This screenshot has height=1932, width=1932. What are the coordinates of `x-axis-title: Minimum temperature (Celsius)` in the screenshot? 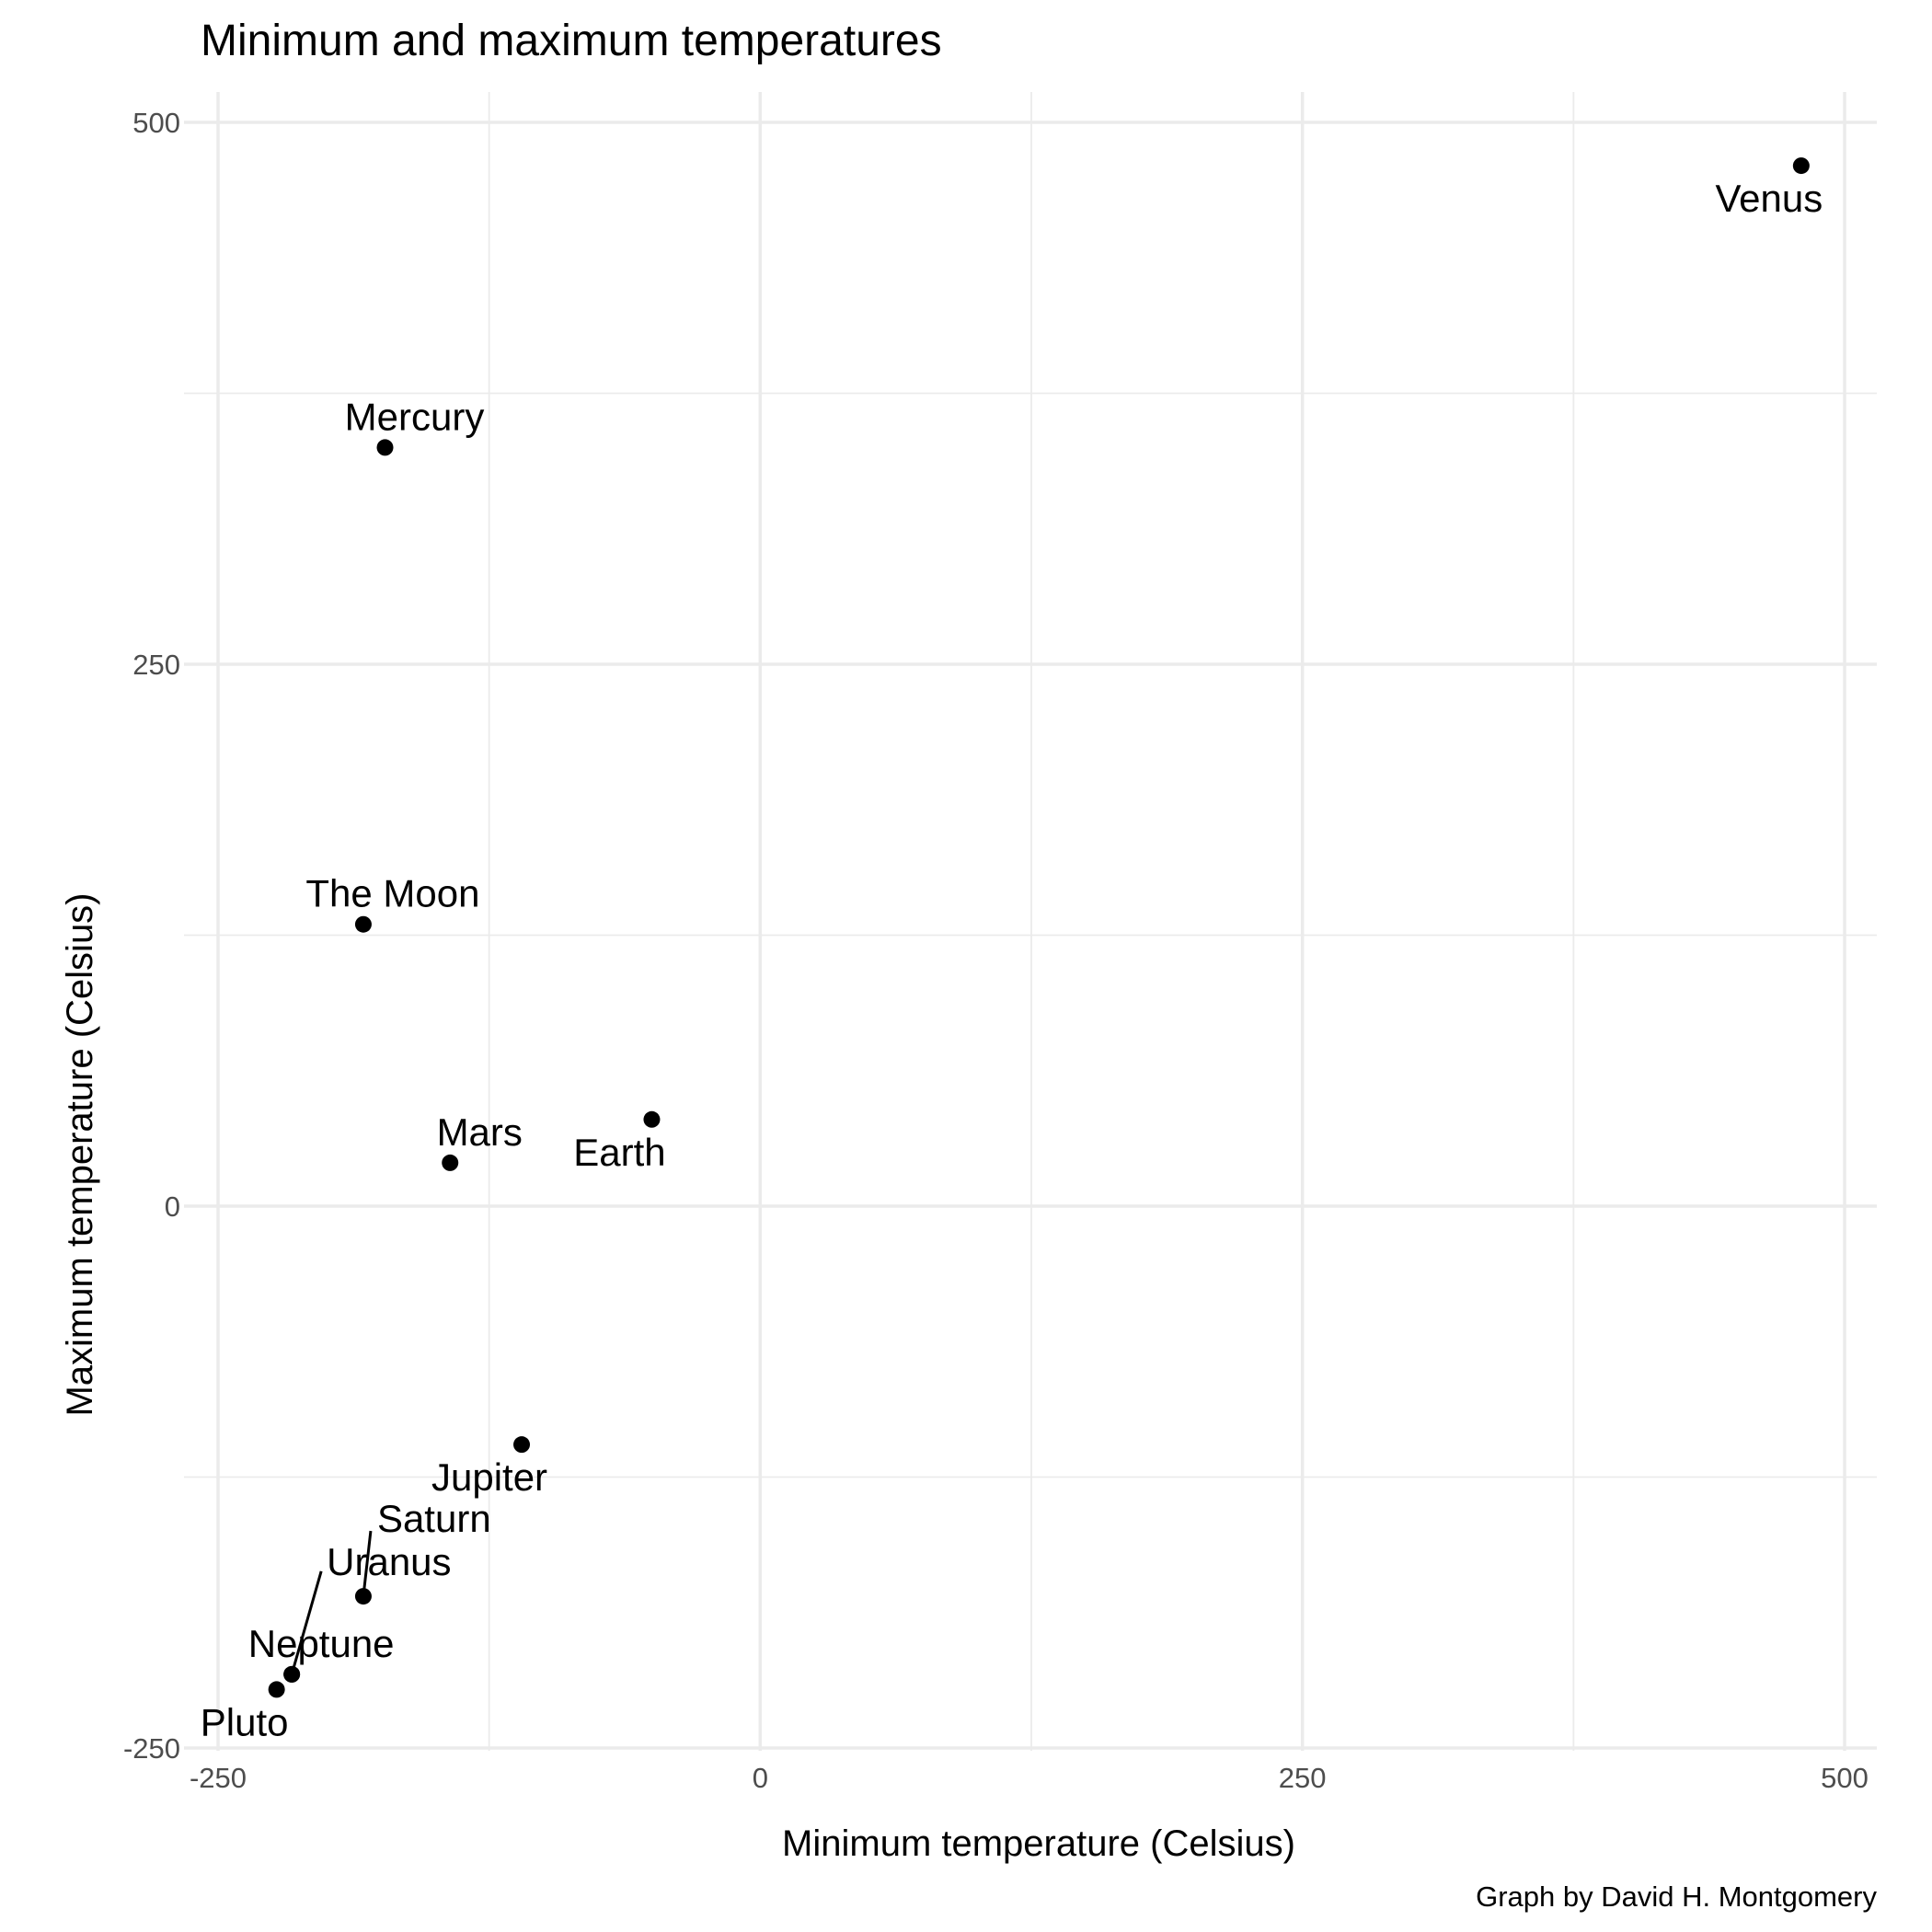 It's located at (1038, 1843).